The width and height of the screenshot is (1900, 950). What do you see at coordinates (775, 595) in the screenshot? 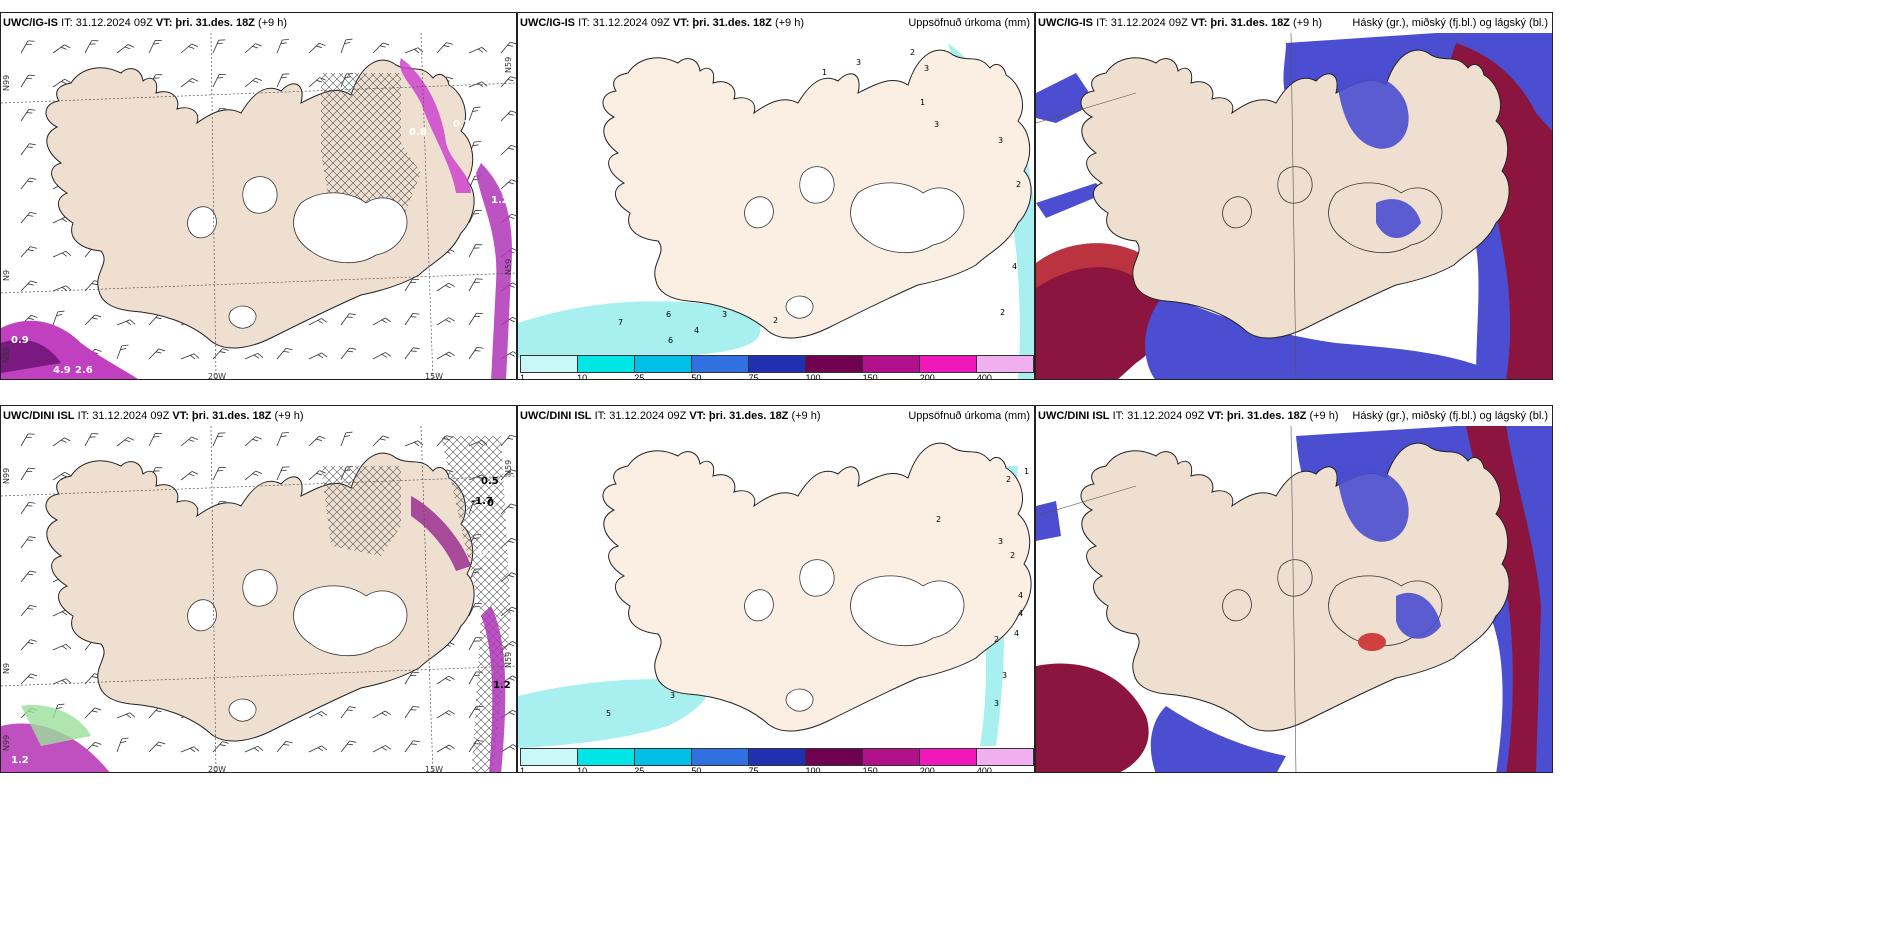
I see `precip-map: 2 1 2 3 2 4 4 4 2 3 3 3 5` at bounding box center [775, 595].